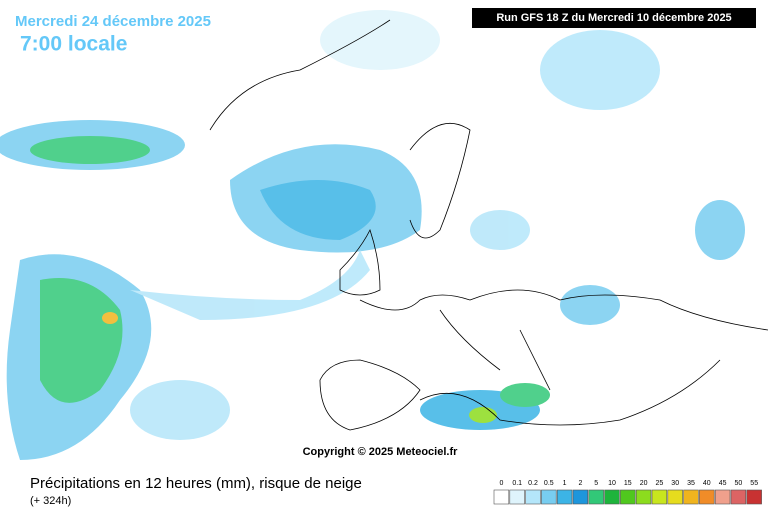 Image resolution: width=768 pixels, height=517 pixels. Describe the element at coordinates (73, 44) in the screenshot. I see `time-label: 7:00 locale` at that location.